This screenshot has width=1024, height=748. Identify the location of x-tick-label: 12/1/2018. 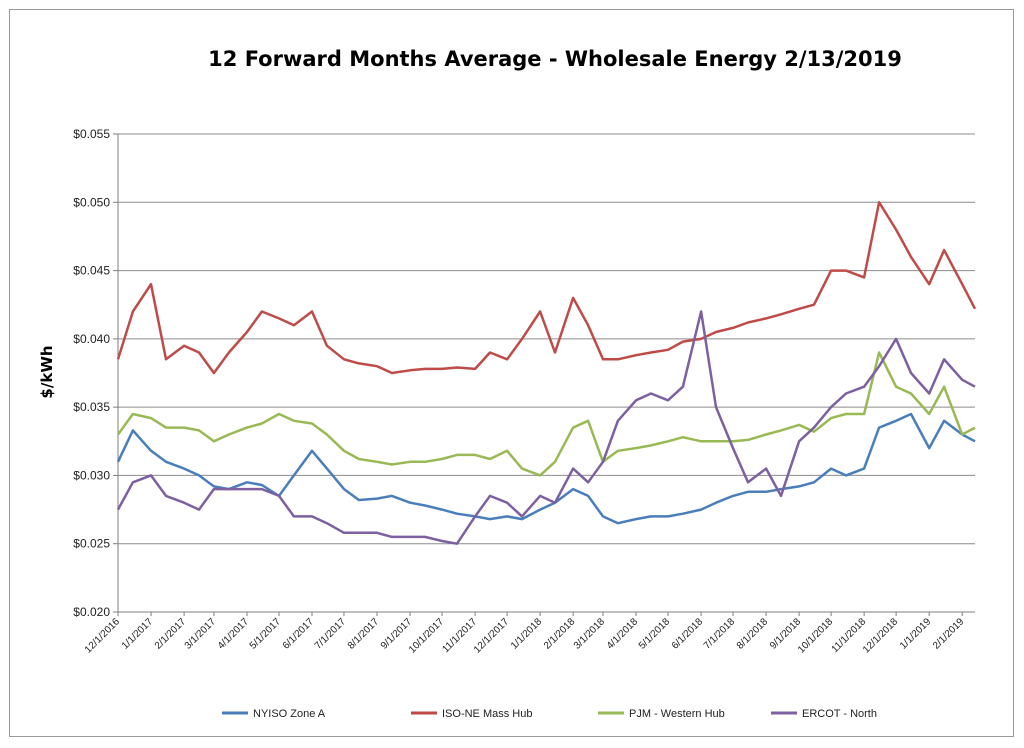
(881, 636).